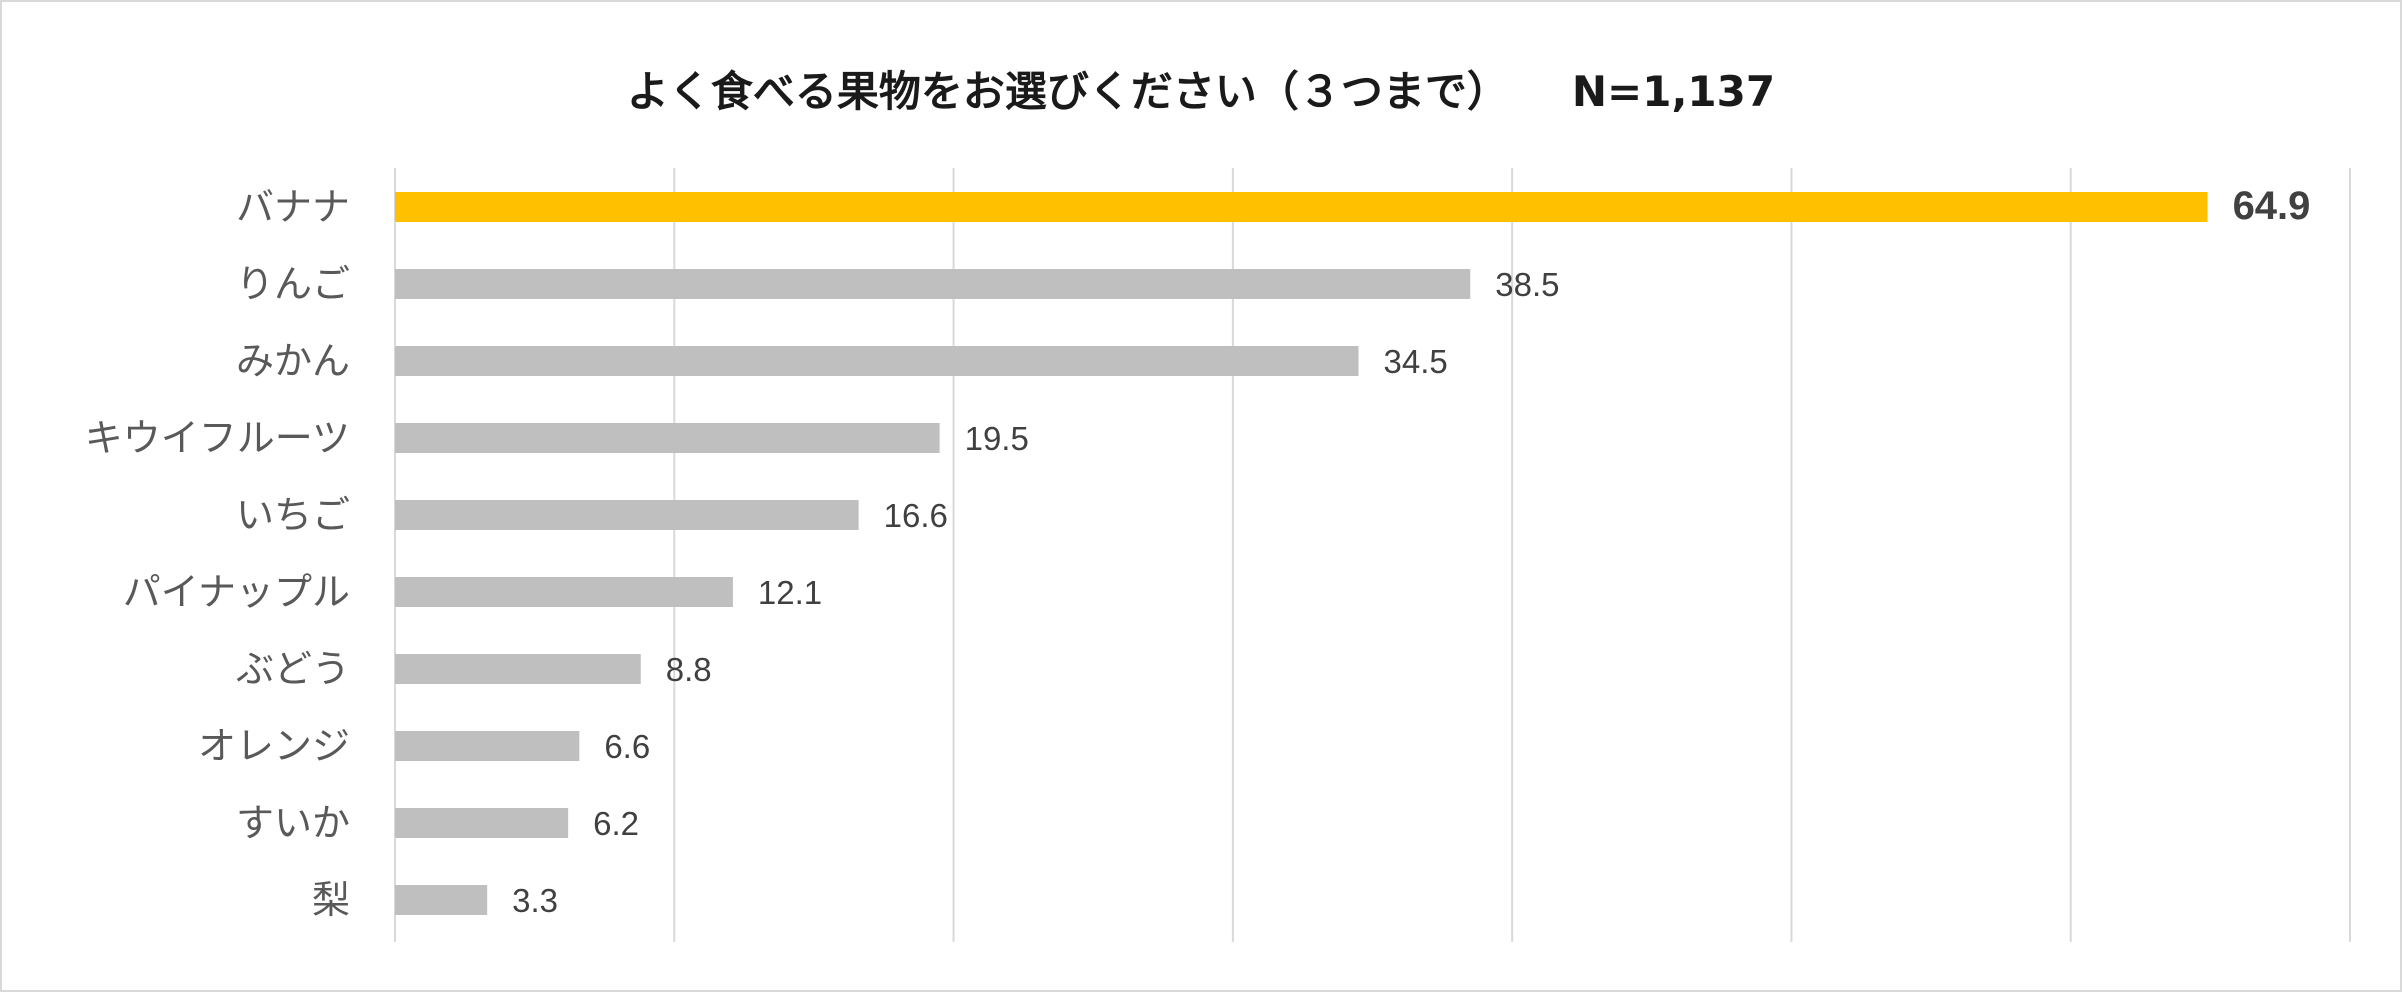 Image resolution: width=2402 pixels, height=992 pixels. What do you see at coordinates (331, 900) in the screenshot?
I see `category-label: 梨` at bounding box center [331, 900].